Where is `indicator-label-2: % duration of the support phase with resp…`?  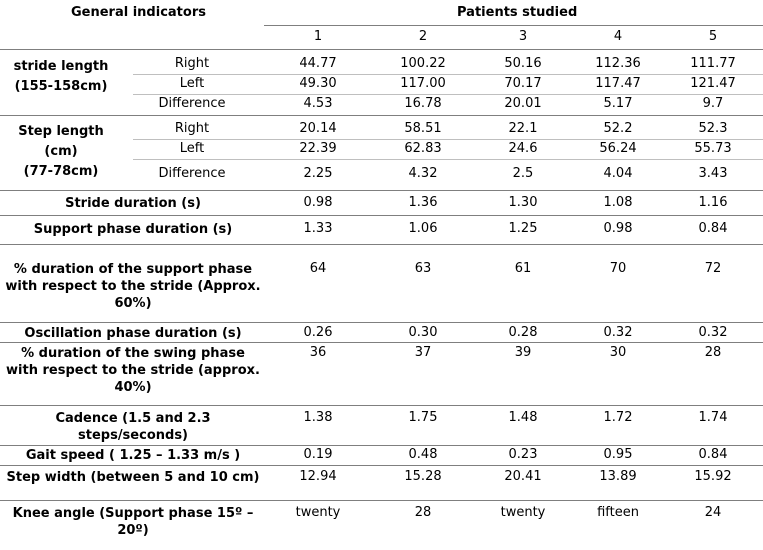
indicator-label-2: % duration of the support phase with resp… is located at coordinates (133, 286).